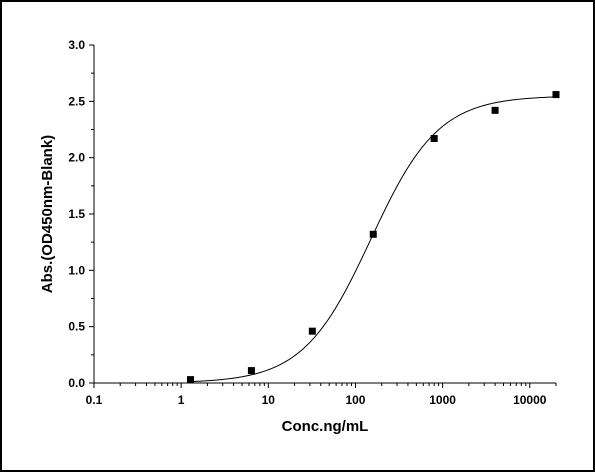  I want to click on x-tick-label: 1000, so click(442, 400).